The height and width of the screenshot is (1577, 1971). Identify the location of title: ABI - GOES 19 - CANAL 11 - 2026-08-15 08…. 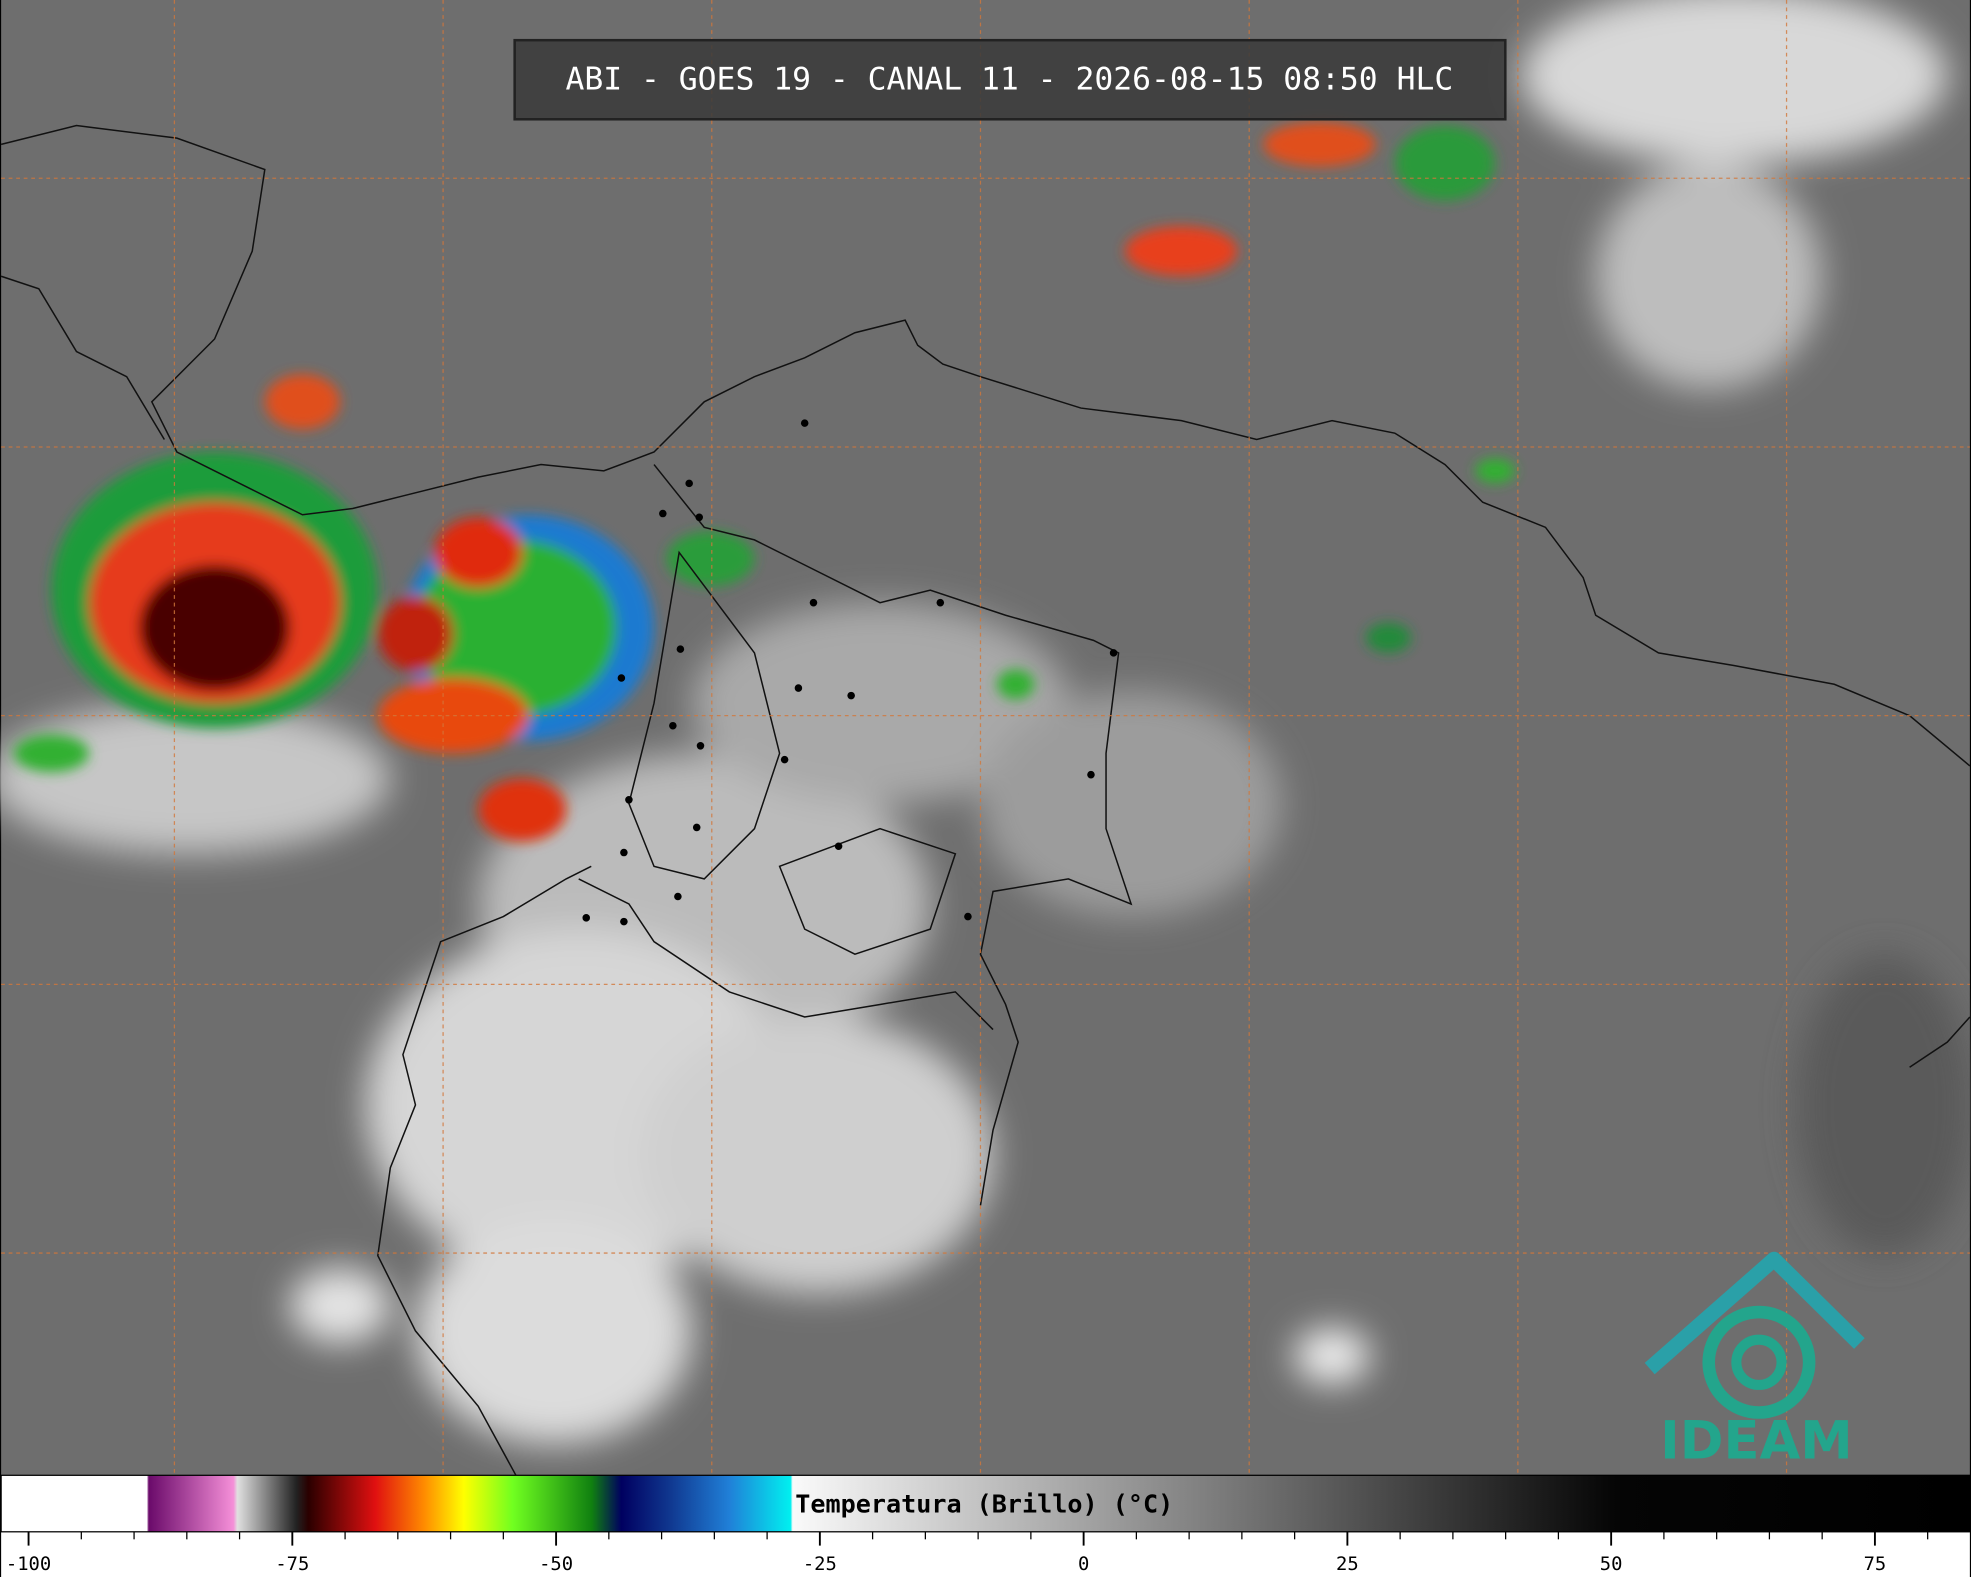
(1009, 79).